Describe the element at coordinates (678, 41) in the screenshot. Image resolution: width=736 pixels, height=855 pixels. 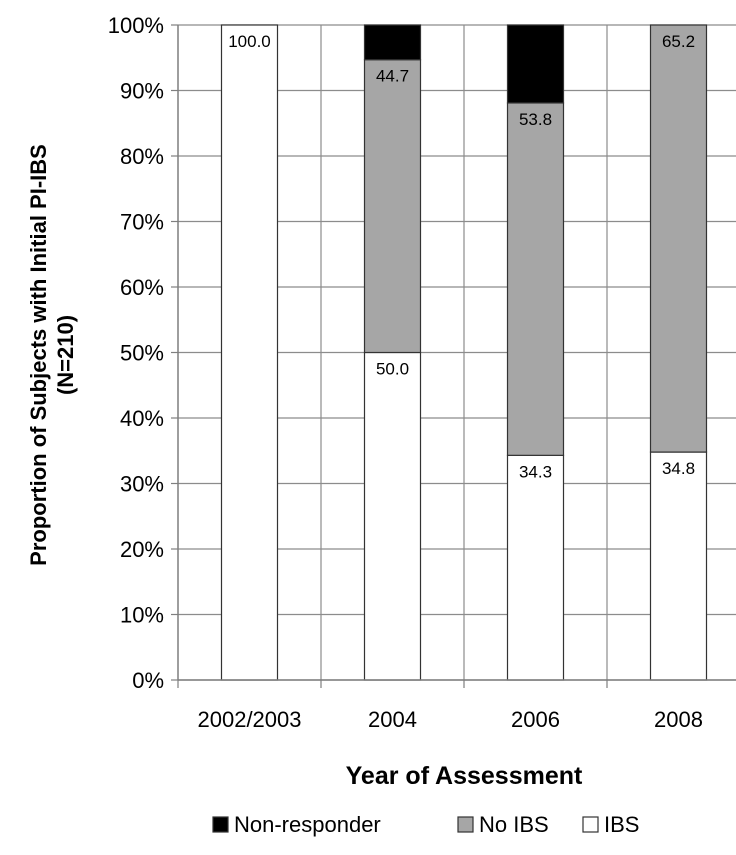
I see `data-label: 65.2` at that location.